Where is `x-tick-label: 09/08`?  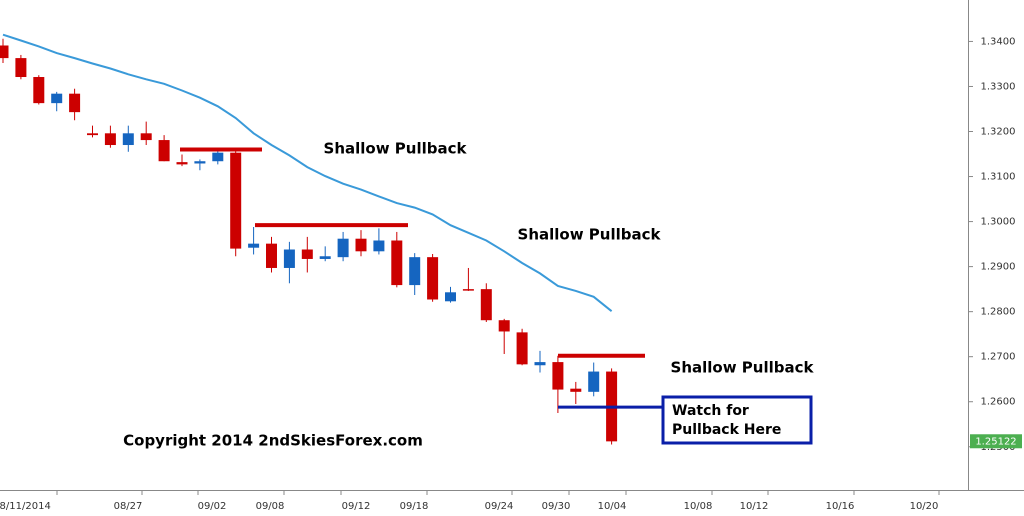
x-tick-label: 09/08 is located at coordinates (270, 506).